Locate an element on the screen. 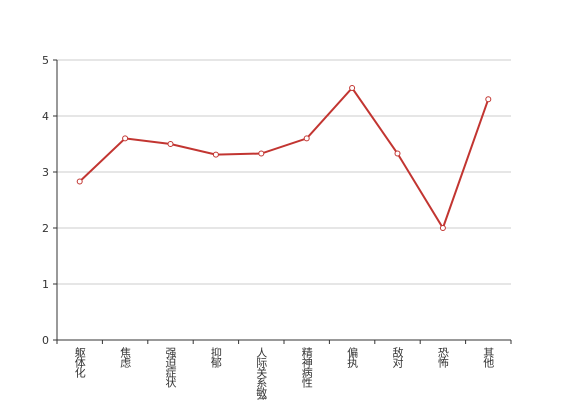 The image size is (567, 400). y-tick-label: 1 is located at coordinates (45, 284).